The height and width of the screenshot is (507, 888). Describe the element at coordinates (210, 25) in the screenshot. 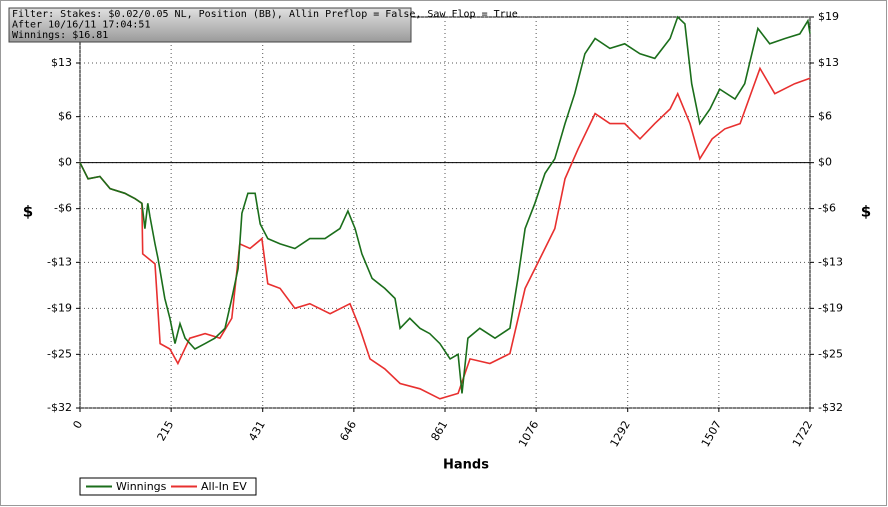

I see `info-box-bg` at that location.